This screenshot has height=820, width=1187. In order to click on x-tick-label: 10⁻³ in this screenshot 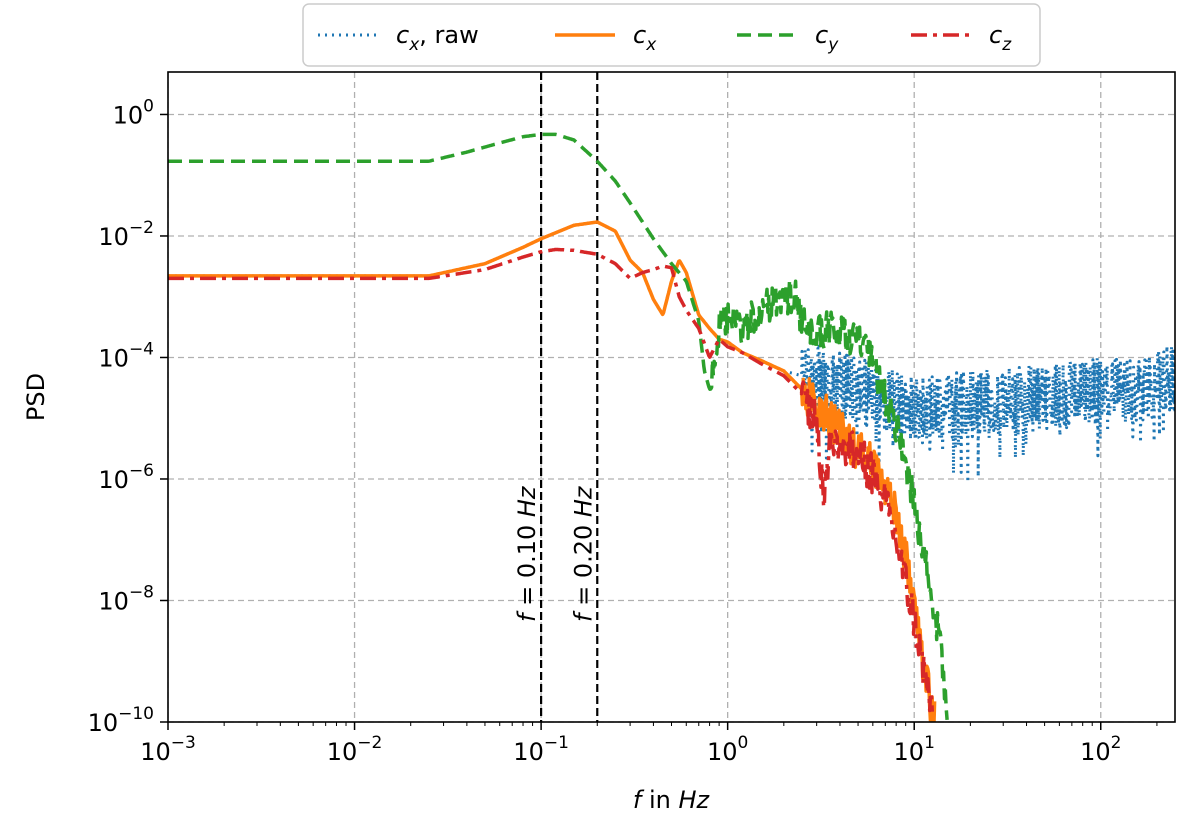, I will do `click(168, 749)`.